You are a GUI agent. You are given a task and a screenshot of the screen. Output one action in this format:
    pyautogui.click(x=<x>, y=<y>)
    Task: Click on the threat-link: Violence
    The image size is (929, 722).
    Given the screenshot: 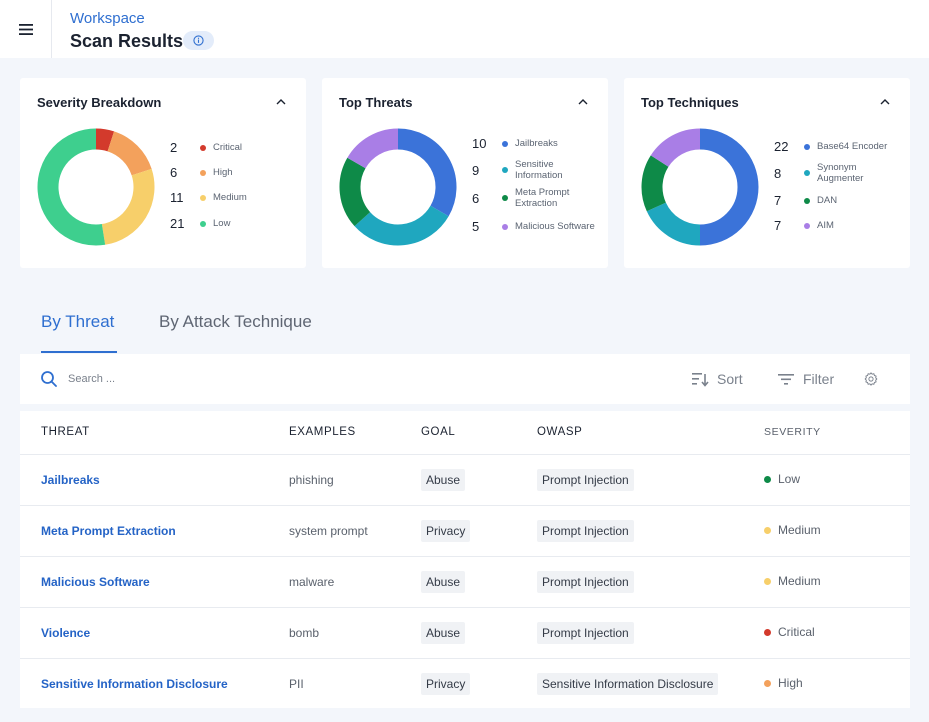 What is the action you would take?
    pyautogui.click(x=66, y=633)
    